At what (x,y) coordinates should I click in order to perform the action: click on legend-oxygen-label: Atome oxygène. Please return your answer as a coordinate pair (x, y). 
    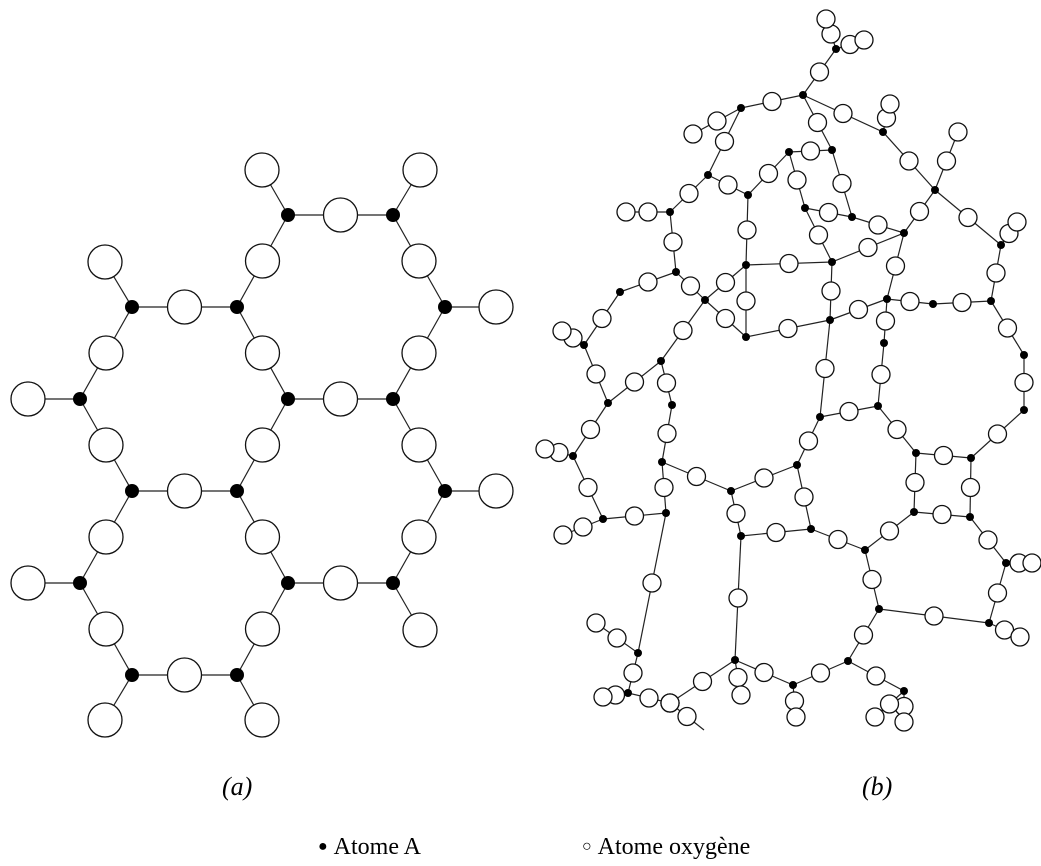
    Looking at the image, I should click on (674, 847).